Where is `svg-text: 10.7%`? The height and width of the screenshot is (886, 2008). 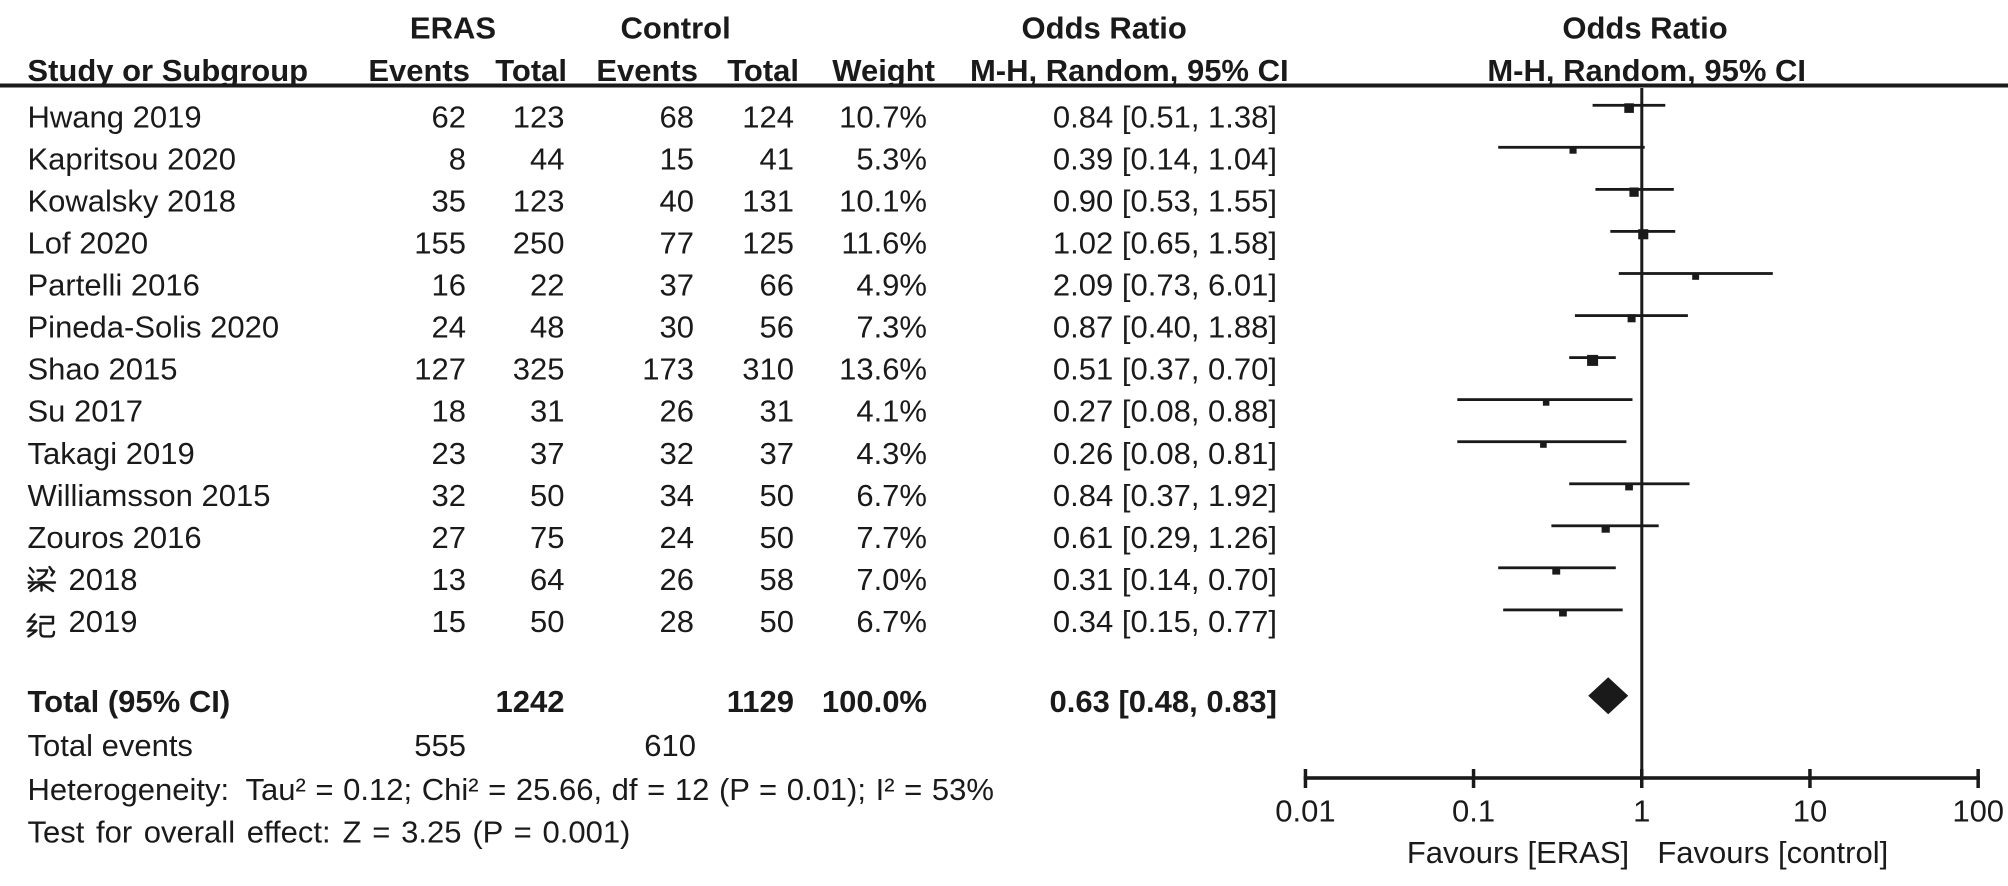
svg-text: 10.7% is located at coordinates (883, 116).